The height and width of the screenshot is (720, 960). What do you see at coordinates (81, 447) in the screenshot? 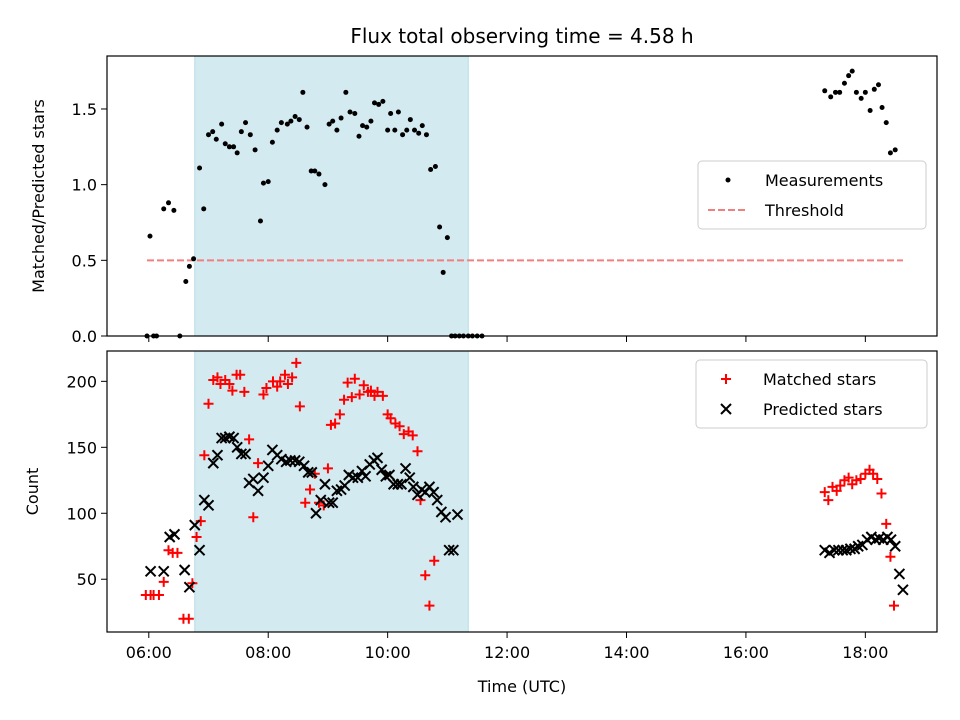
I see `y-tick-label: 150` at bounding box center [81, 447].